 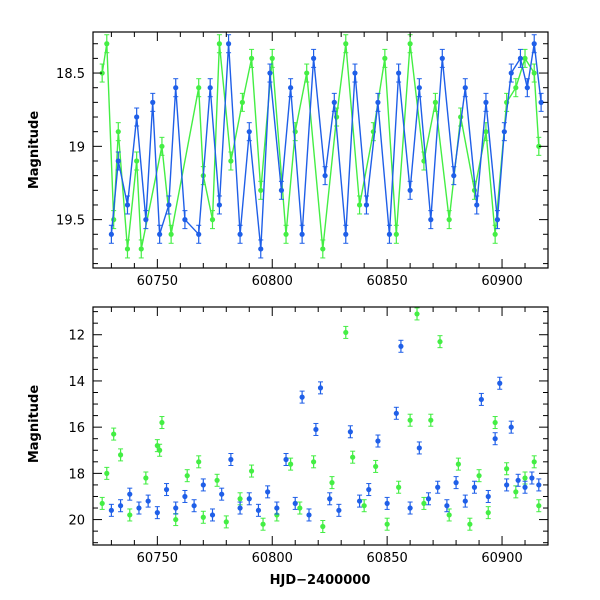 What do you see at coordinates (70, 221) in the screenshot?
I see `y-tick-label: 19.5` at bounding box center [70, 221].